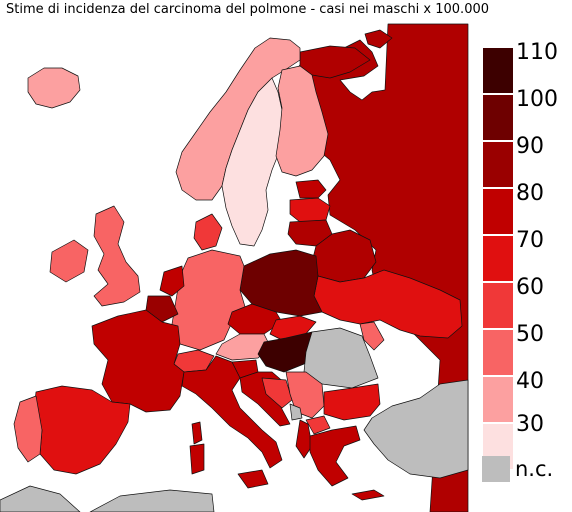 The height and width of the screenshot is (512, 572). Describe the element at coordinates (318, 425) in the screenshot. I see `region-macedonia` at that location.